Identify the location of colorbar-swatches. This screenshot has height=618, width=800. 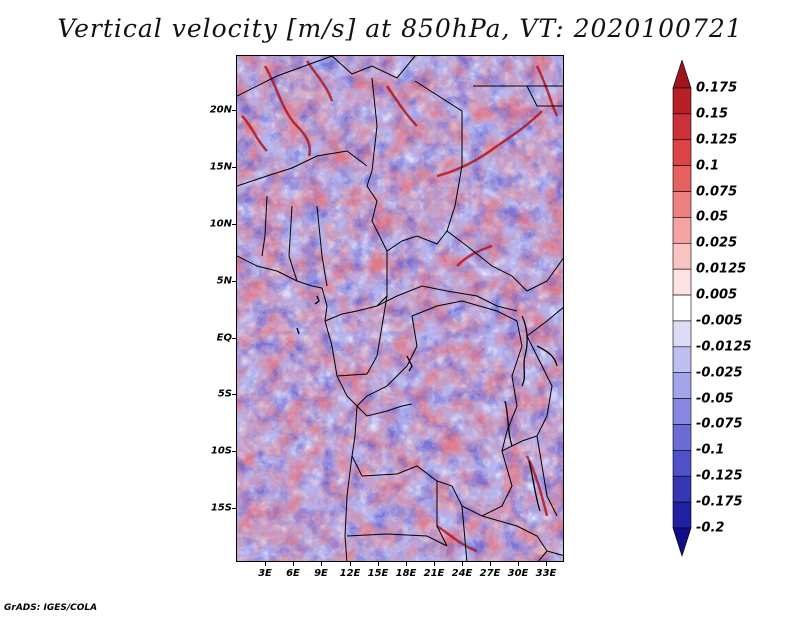
(682, 308).